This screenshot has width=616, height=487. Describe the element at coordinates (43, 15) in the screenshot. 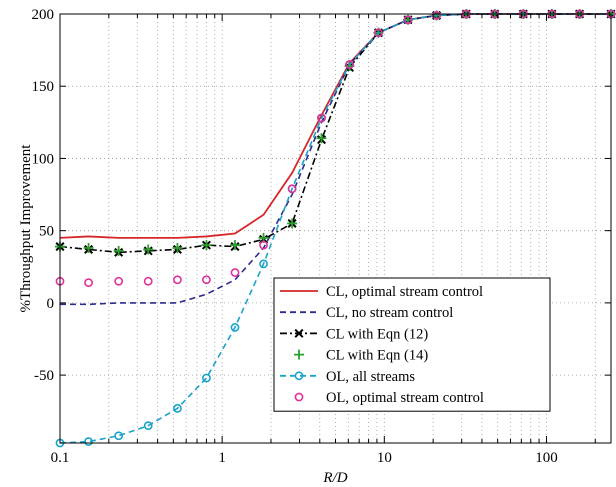

I see `y-tick-label: 200` at that location.